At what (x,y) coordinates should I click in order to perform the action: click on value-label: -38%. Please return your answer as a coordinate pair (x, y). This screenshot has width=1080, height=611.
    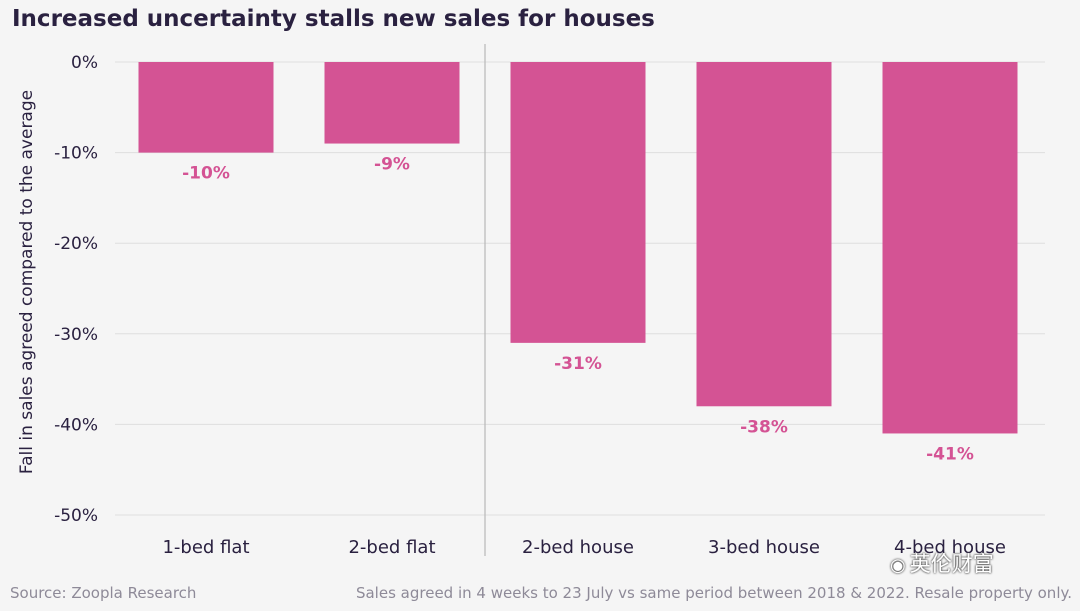
    Looking at the image, I should click on (764, 427).